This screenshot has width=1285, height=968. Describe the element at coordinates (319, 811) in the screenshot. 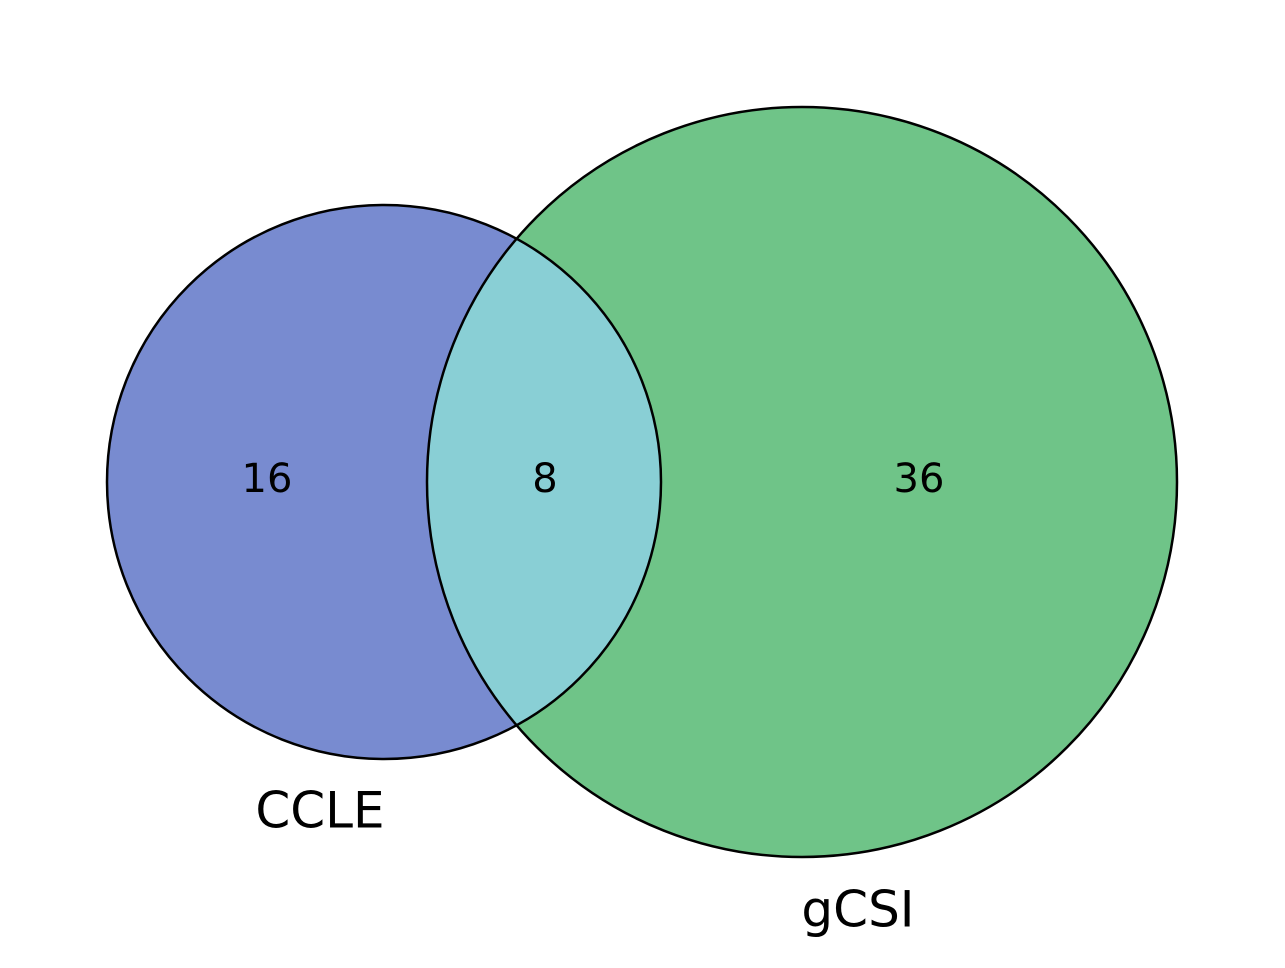

I see `set-label-left: CCLE` at that location.